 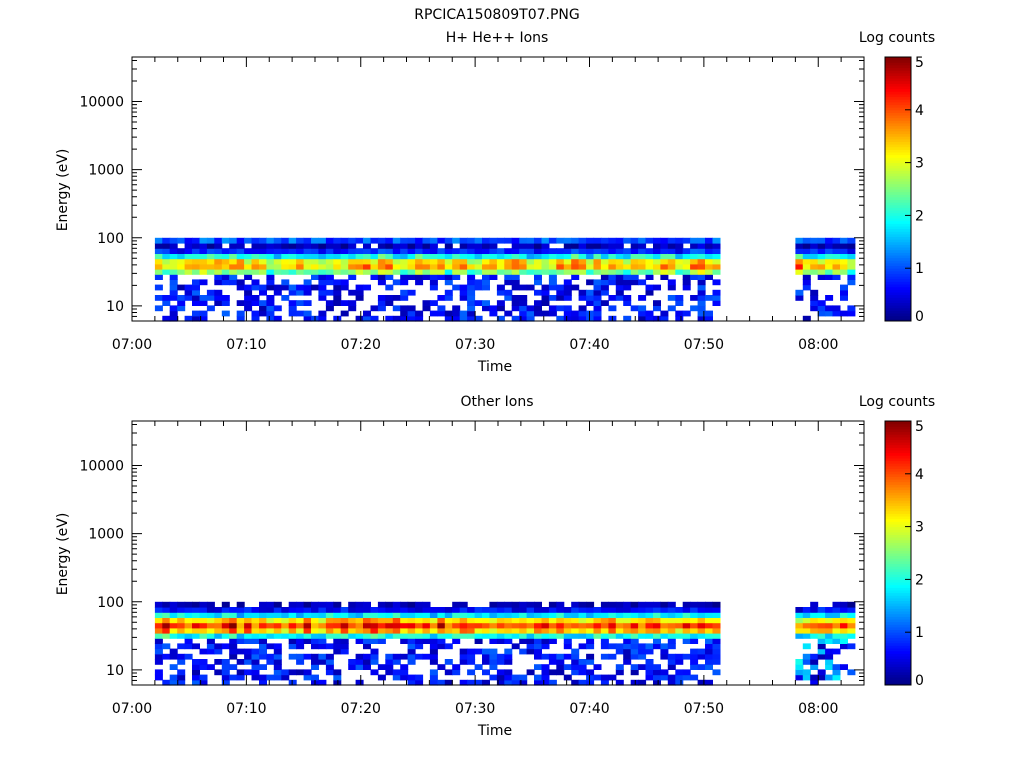 What do you see at coordinates (496, 402) in the screenshot?
I see `panel-title: Other Ions` at bounding box center [496, 402].